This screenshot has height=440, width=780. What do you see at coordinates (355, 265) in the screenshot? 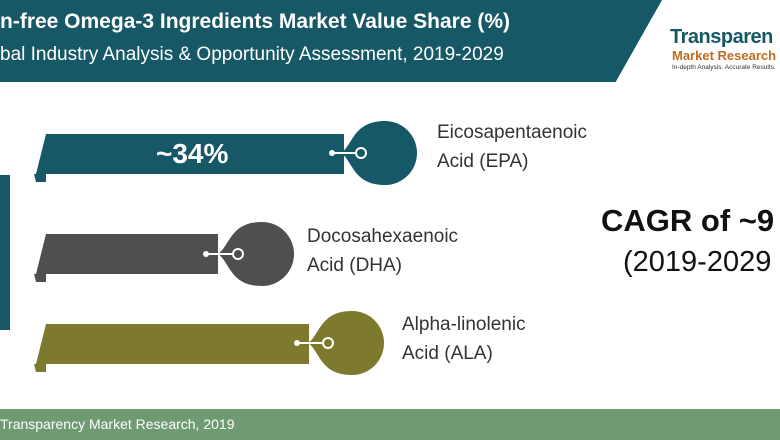
I see `category-label-dha-line2: Acid (DHA)` at bounding box center [355, 265].